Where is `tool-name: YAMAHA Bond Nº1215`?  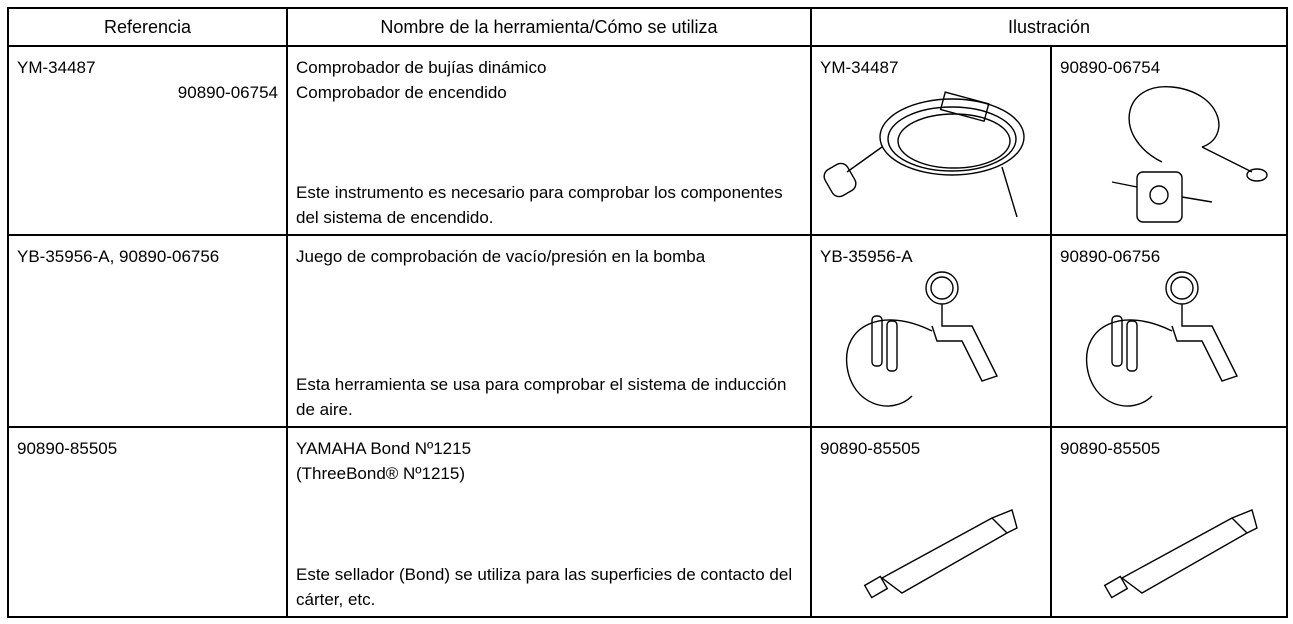 tool-name: YAMAHA Bond Nº1215 is located at coordinates (384, 448).